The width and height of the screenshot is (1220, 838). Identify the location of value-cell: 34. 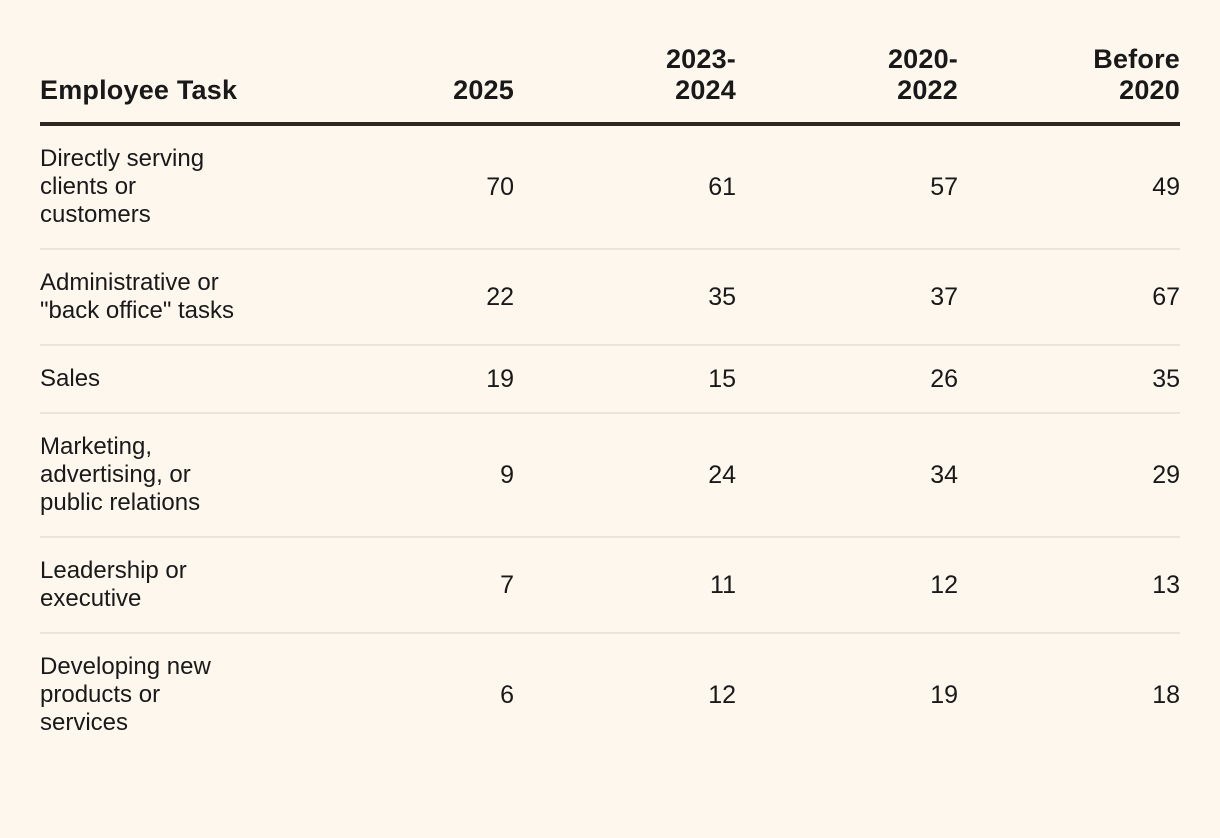
(847, 474).